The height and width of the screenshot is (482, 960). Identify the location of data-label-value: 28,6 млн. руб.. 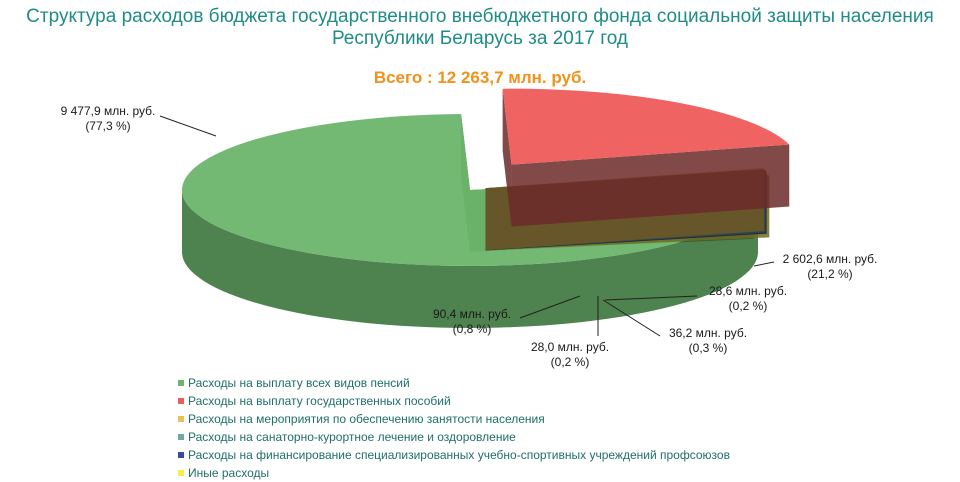
(748, 291).